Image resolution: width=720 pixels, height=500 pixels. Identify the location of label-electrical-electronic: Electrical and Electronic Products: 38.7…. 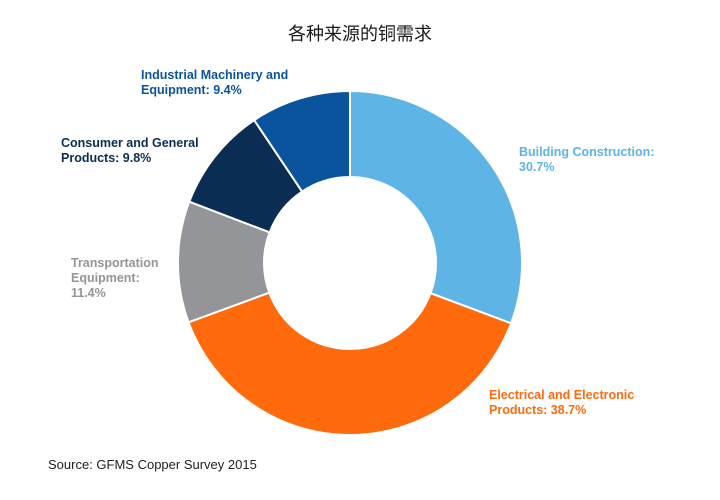
(561, 403).